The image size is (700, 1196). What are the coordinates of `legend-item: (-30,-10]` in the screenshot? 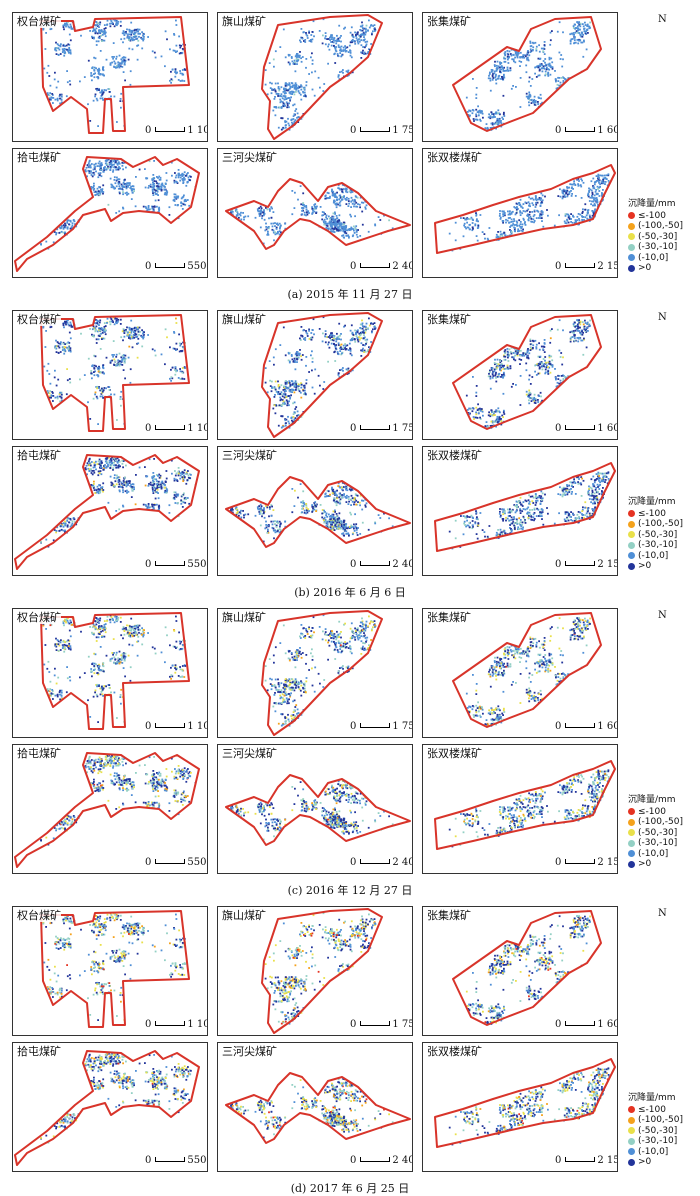 It's located at (655, 247).